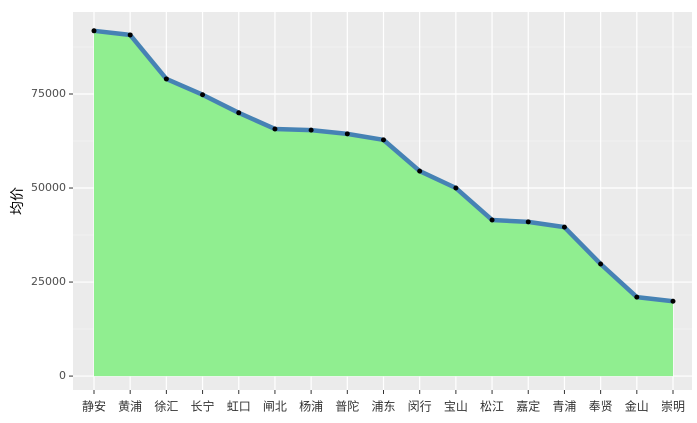 Image resolution: width=697 pixels, height=423 pixels. Describe the element at coordinates (130, 407) in the screenshot. I see `x-tick-label: 黄浦` at that location.